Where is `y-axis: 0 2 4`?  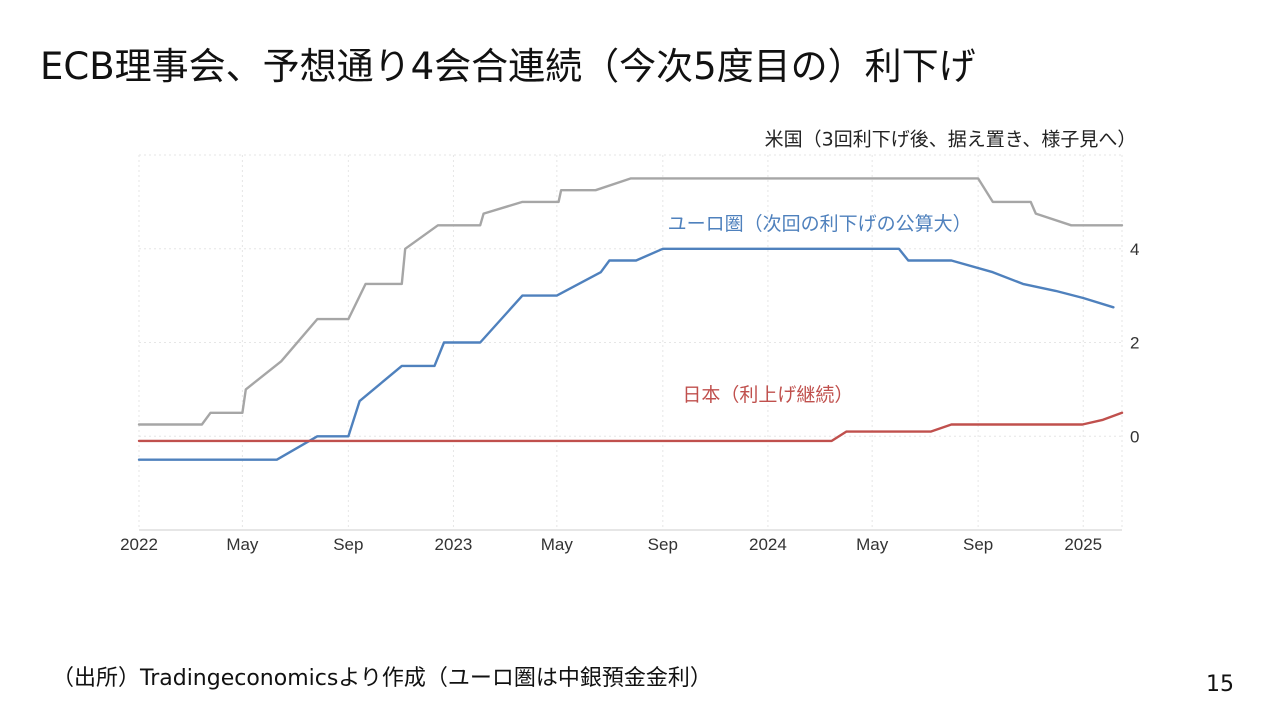
y-axis: 0 2 4 is located at coordinates (1134, 343).